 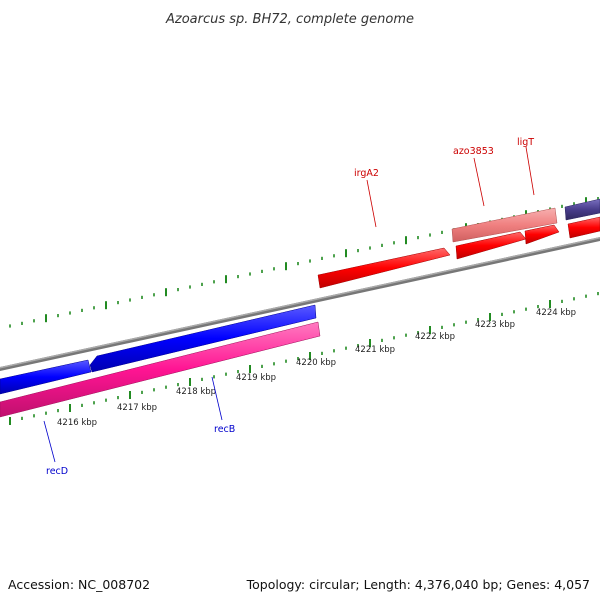 I want to click on recB-leader-line, so click(x=217, y=398).